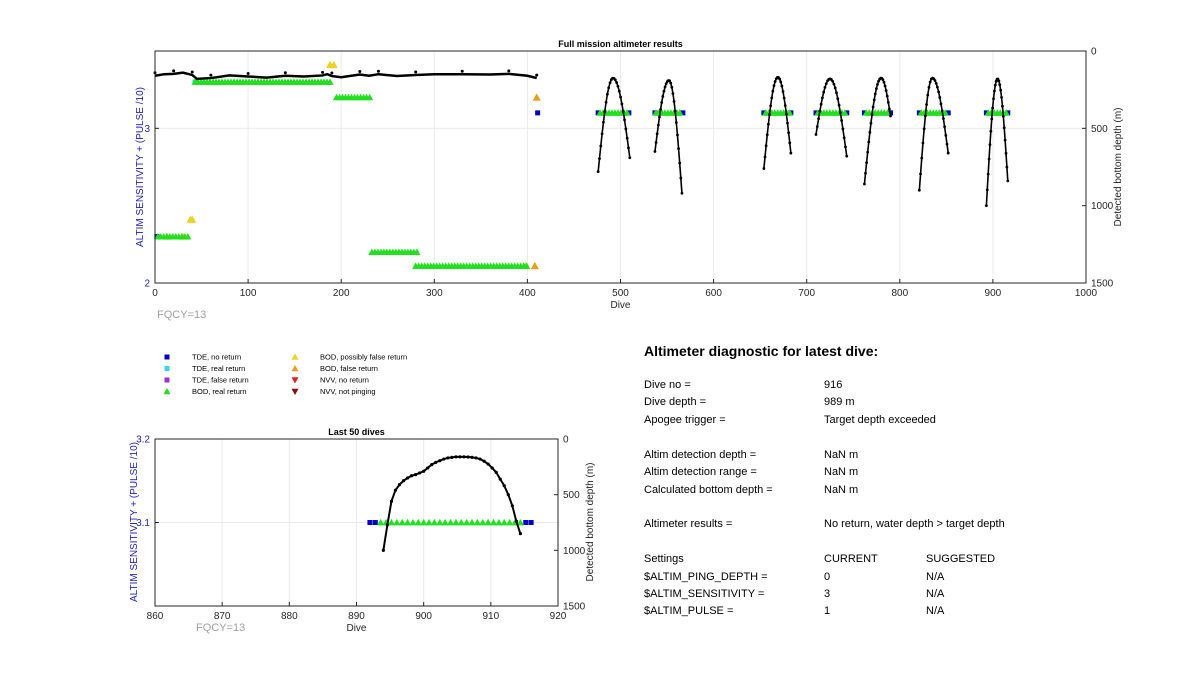 This screenshot has width=1200, height=681. What do you see at coordinates (452, 503) in the screenshot?
I see `bottom-dive-depth-curve` at bounding box center [452, 503].